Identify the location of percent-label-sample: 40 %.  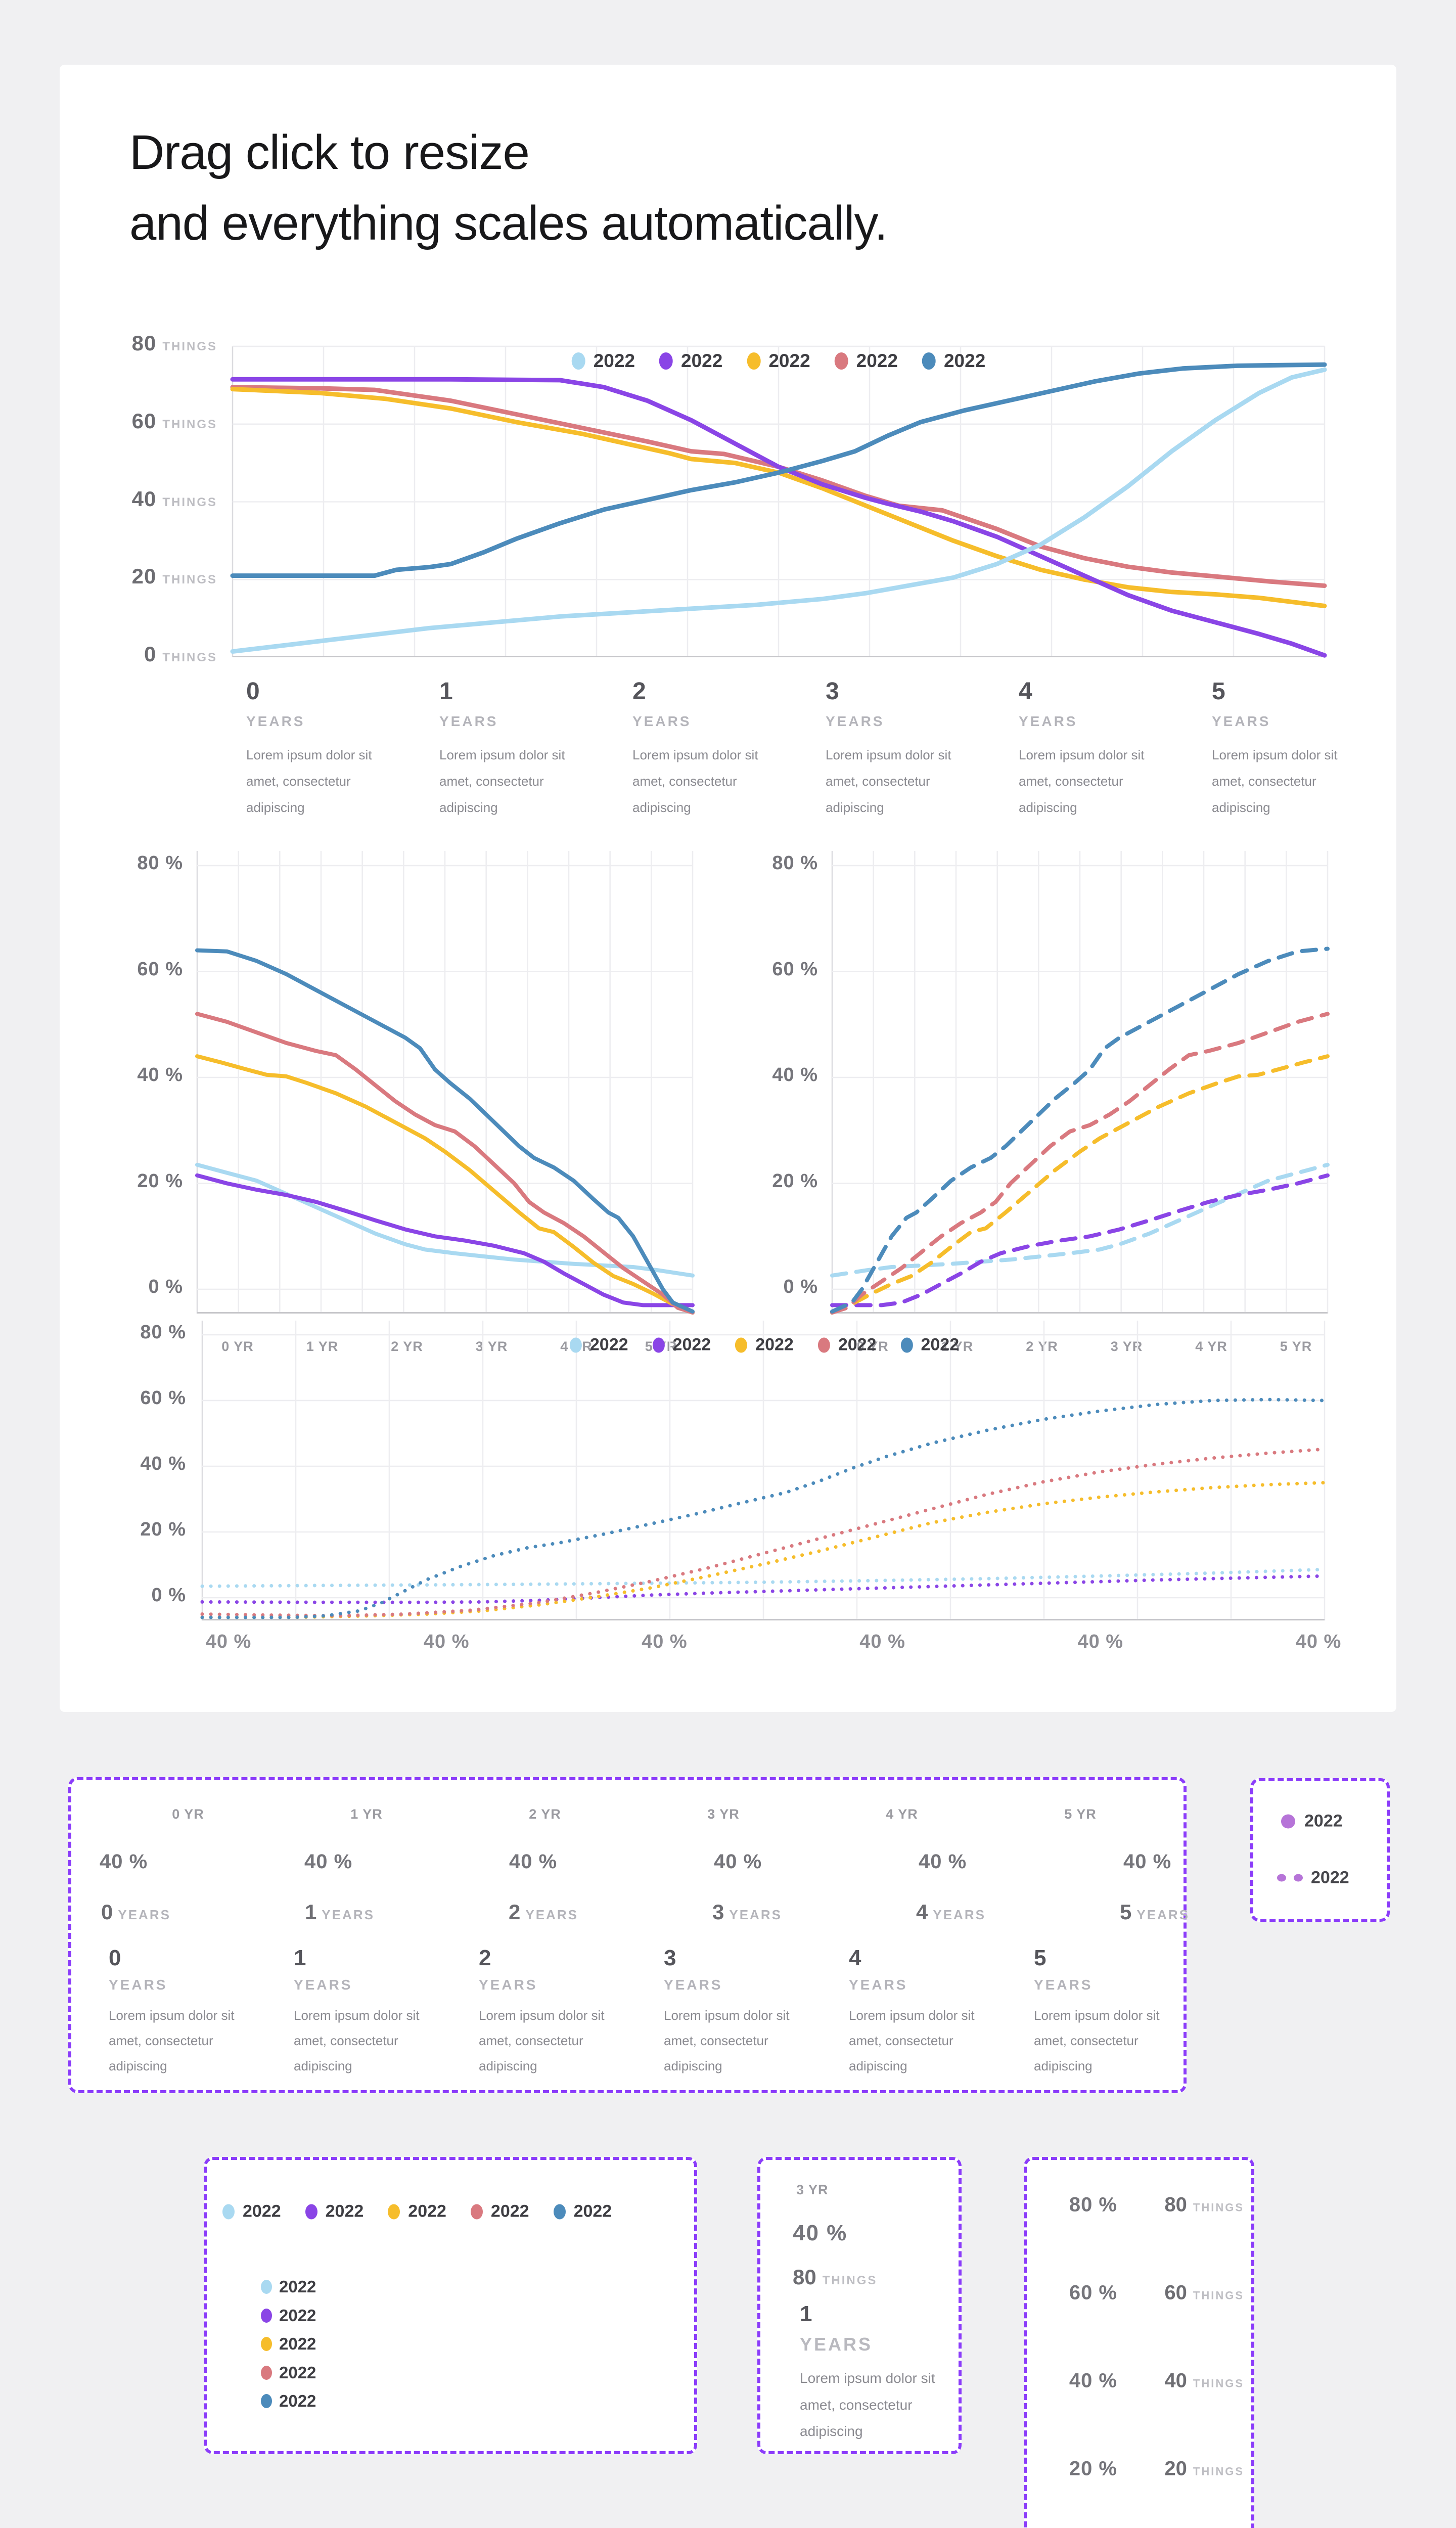
(738, 1862).